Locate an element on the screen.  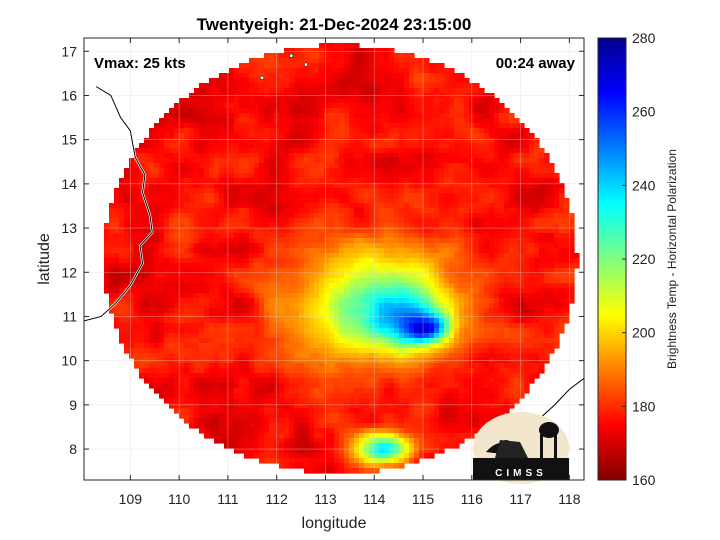
y-tick-label: 14 is located at coordinates (69, 184).